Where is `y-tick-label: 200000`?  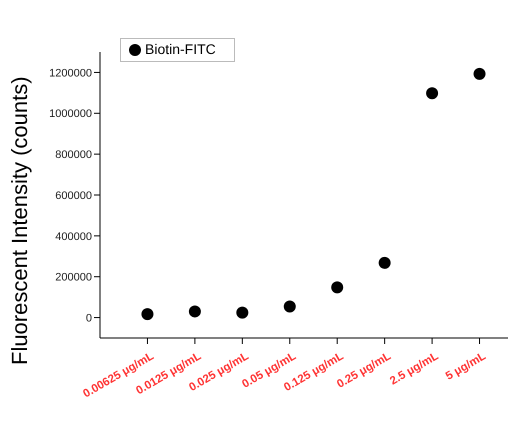
y-tick-label: 200000 is located at coordinates (73, 278).